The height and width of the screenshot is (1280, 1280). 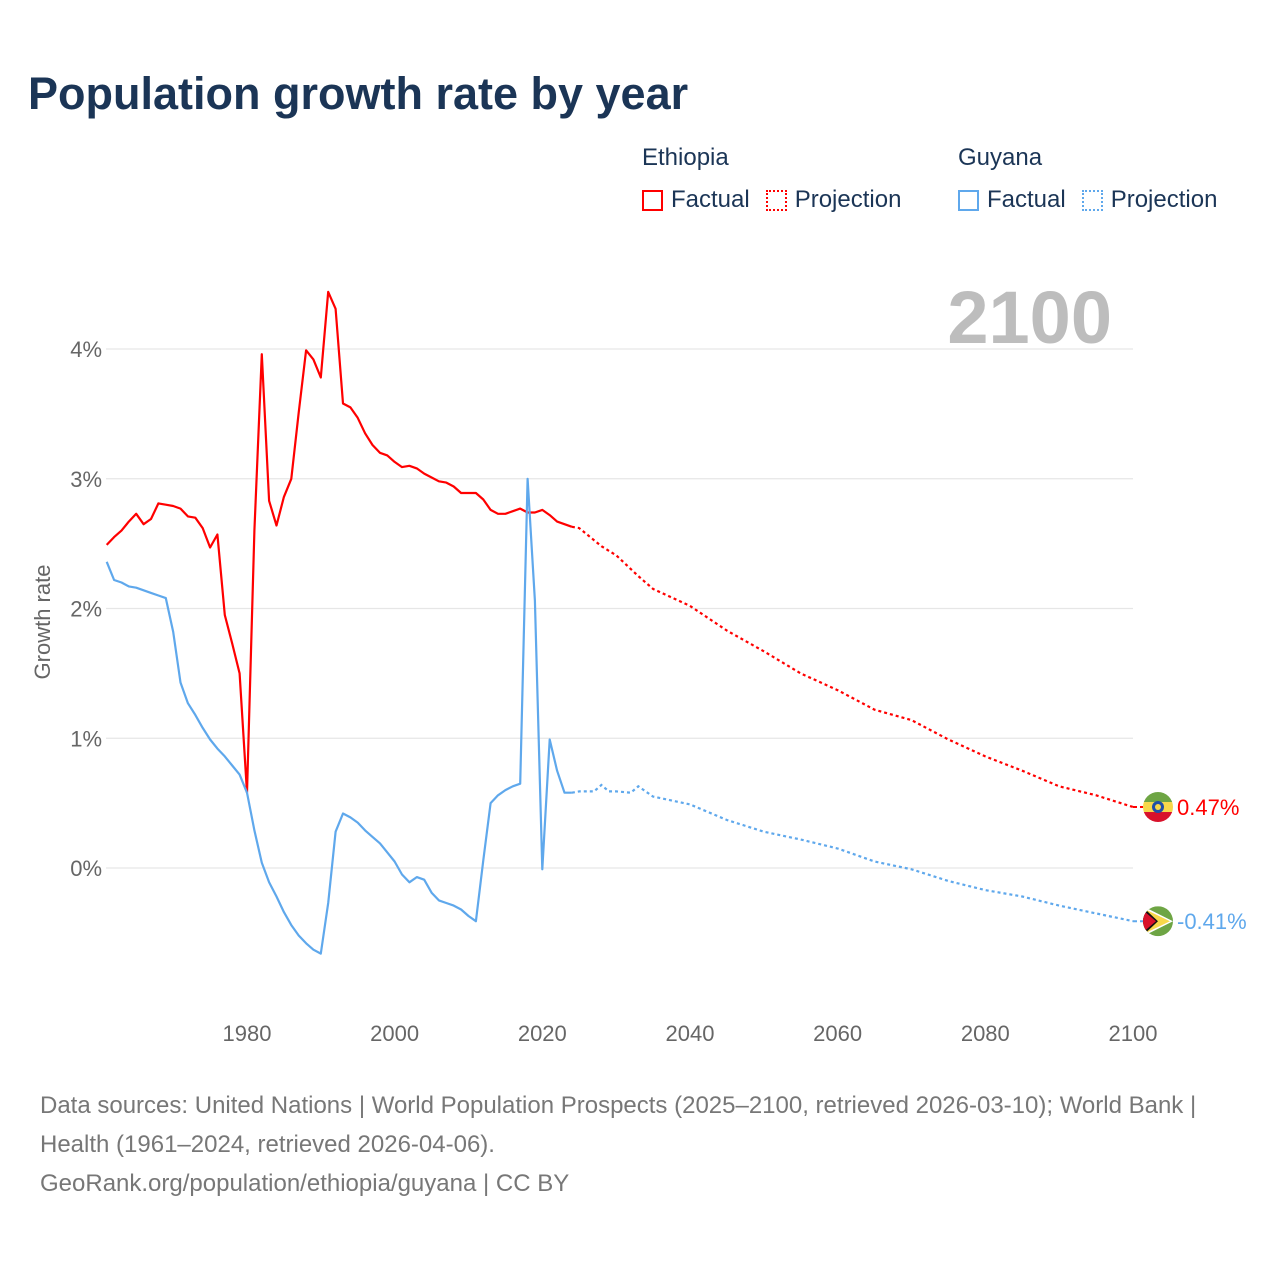 I want to click on y-tick-label: 1%, so click(x=86, y=738).